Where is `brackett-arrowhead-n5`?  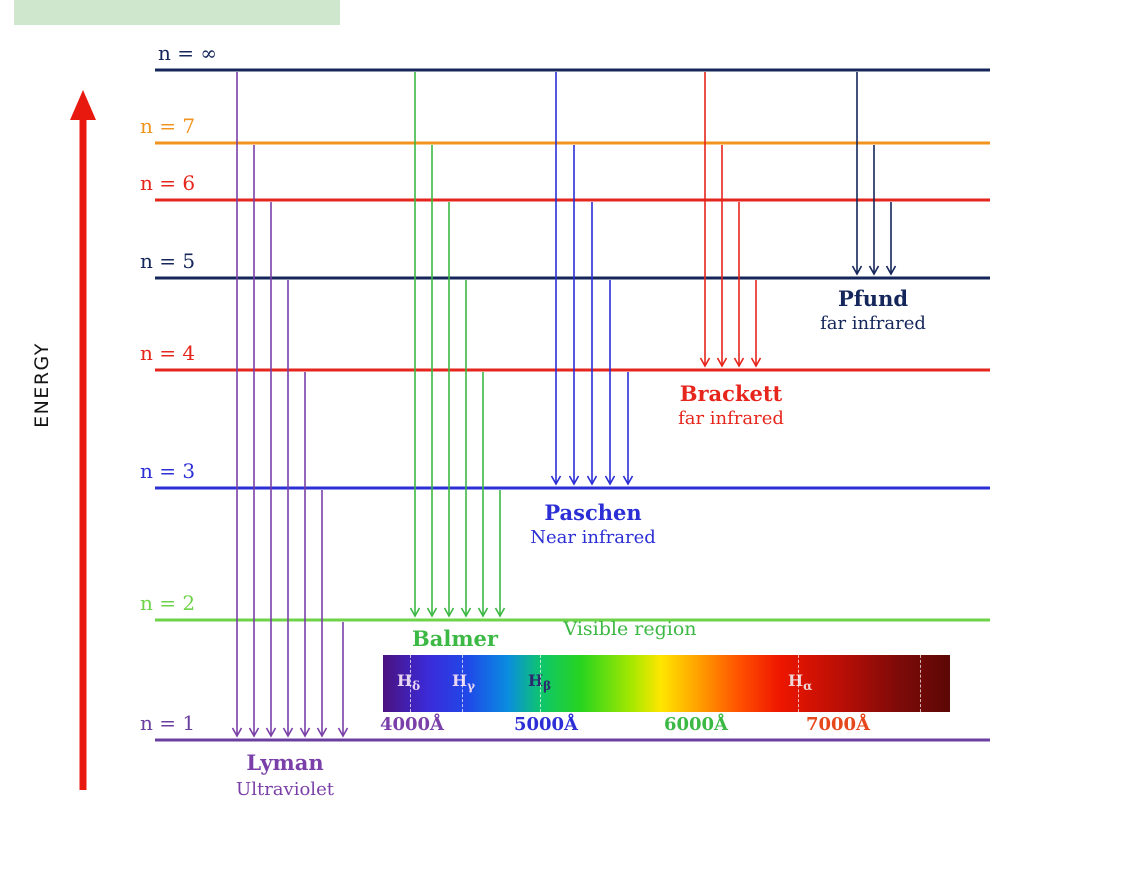 brackett-arrowhead-n5 is located at coordinates (756, 362).